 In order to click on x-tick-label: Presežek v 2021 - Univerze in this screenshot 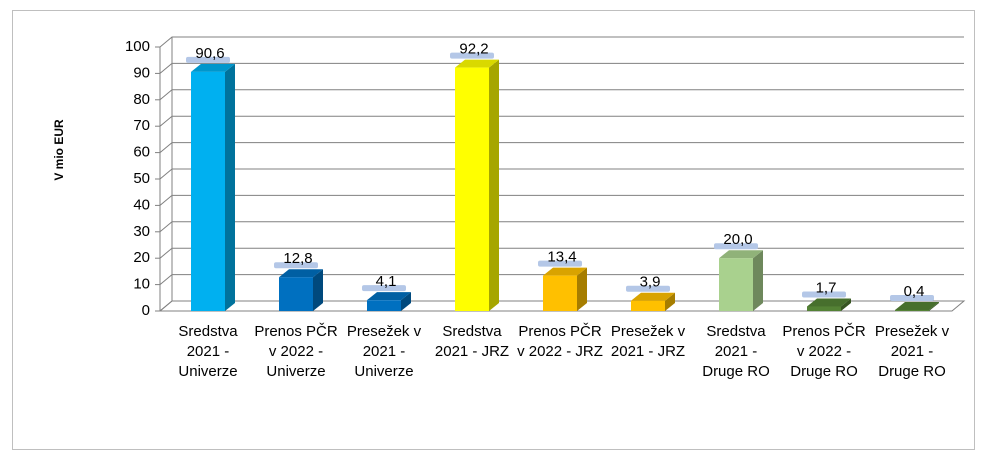, I will do `click(384, 351)`.